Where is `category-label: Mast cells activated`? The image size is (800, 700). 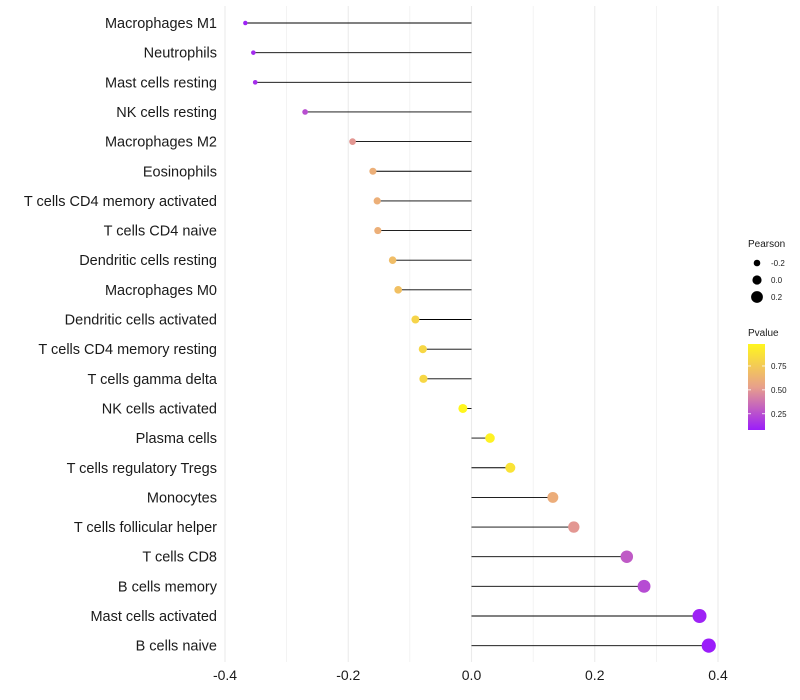 category-label: Mast cells activated is located at coordinates (153, 617).